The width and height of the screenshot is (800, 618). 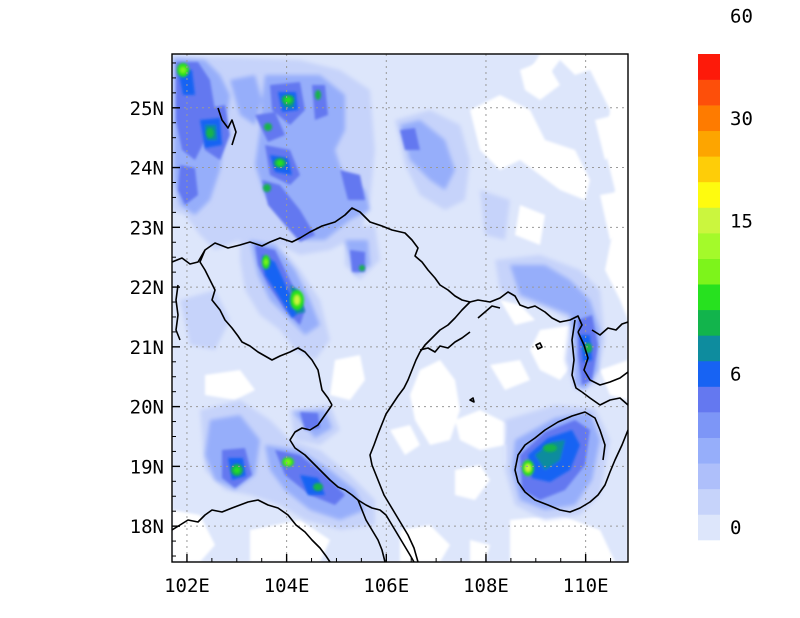 What do you see at coordinates (486, 586) in the screenshot?
I see `x-tick-label: 108E` at bounding box center [486, 586].